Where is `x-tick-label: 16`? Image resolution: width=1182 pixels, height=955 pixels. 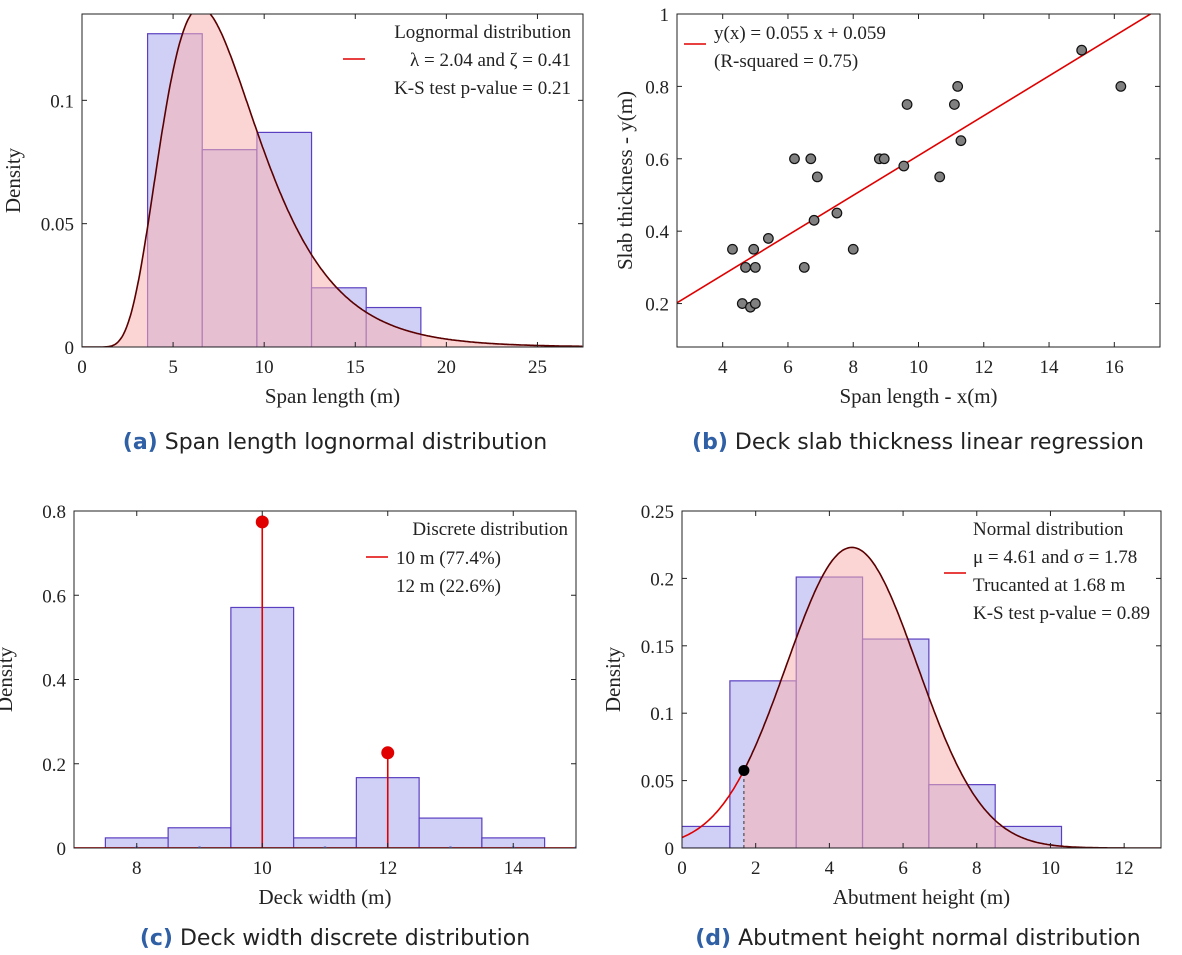 x-tick-label: 16 is located at coordinates (1114, 367).